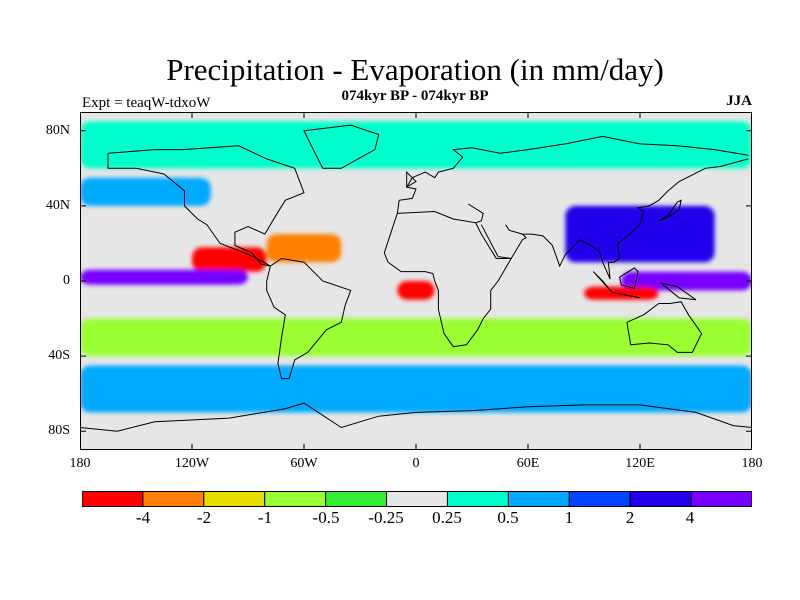 The width and height of the screenshot is (800, 600). I want to click on lat-label-80n: 80N, so click(57, 130).